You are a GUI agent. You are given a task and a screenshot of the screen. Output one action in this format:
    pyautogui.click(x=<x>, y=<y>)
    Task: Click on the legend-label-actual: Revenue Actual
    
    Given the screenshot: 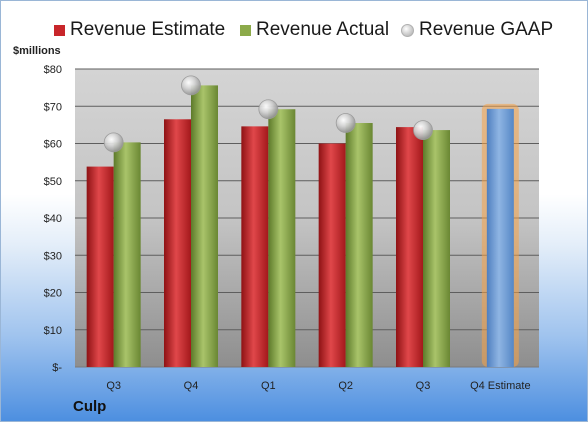 What is the action you would take?
    pyautogui.click(x=323, y=29)
    